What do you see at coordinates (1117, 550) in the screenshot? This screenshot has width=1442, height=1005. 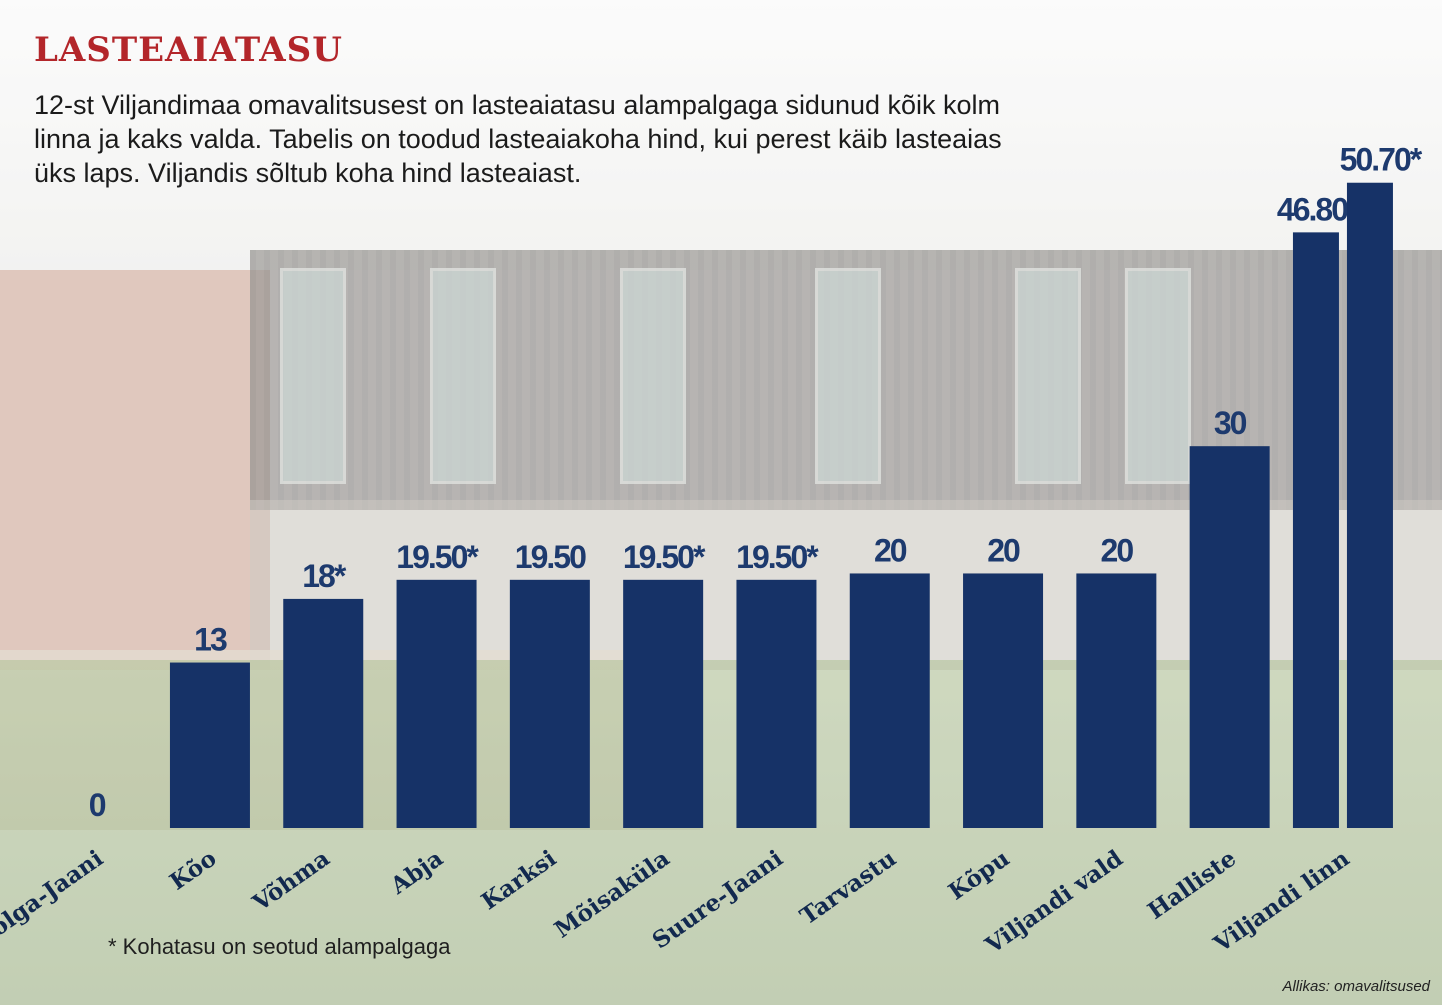 I see `value-label-viljandi-vald: 20` at bounding box center [1117, 550].